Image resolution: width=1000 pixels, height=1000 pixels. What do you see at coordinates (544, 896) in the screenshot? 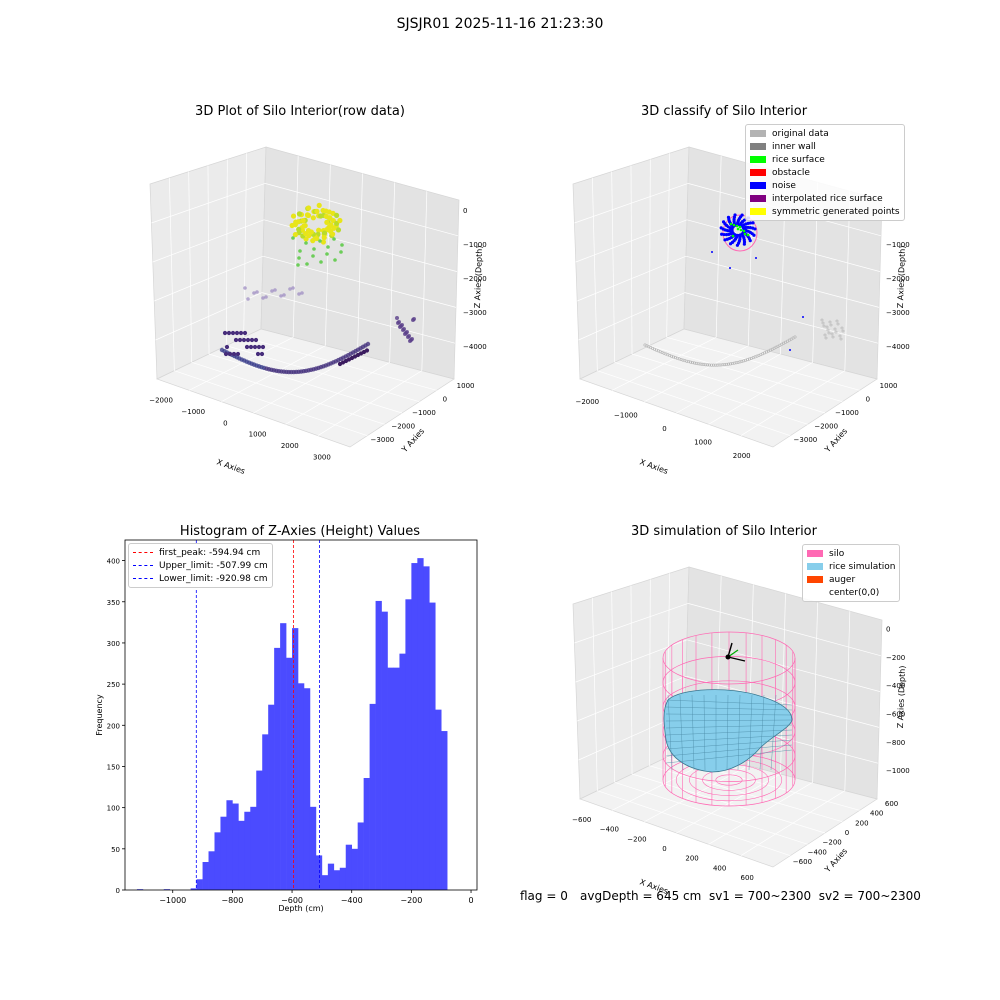
I see `flag-status: flag = 0` at bounding box center [544, 896].